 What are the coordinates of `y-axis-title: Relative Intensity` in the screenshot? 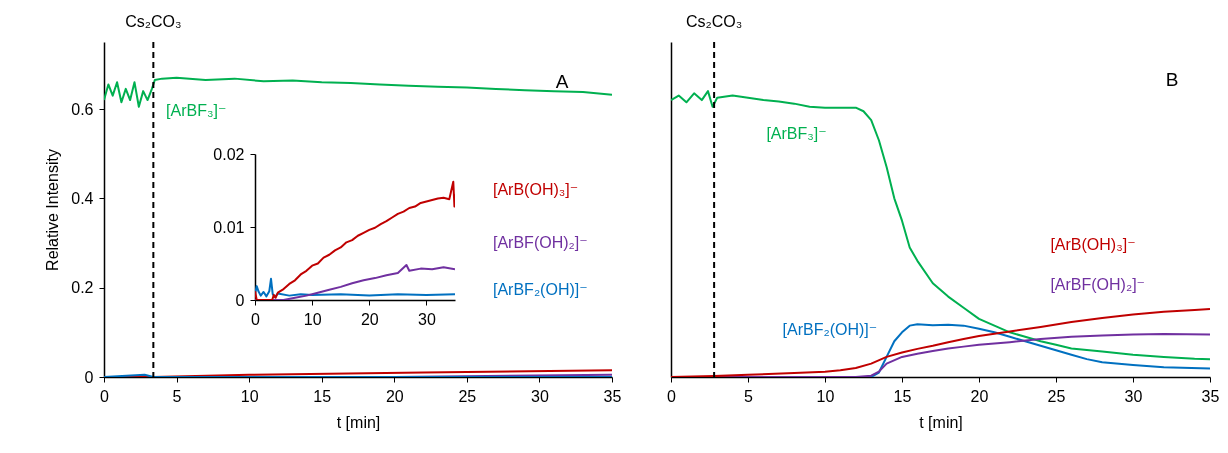 It's located at (53, 210).